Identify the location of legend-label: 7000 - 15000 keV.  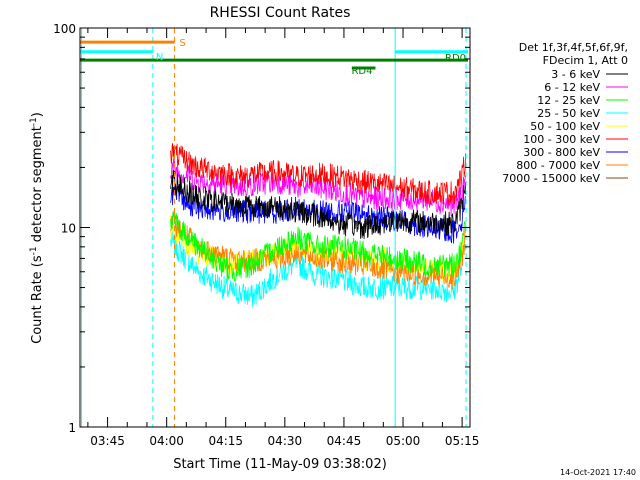
(551, 178).